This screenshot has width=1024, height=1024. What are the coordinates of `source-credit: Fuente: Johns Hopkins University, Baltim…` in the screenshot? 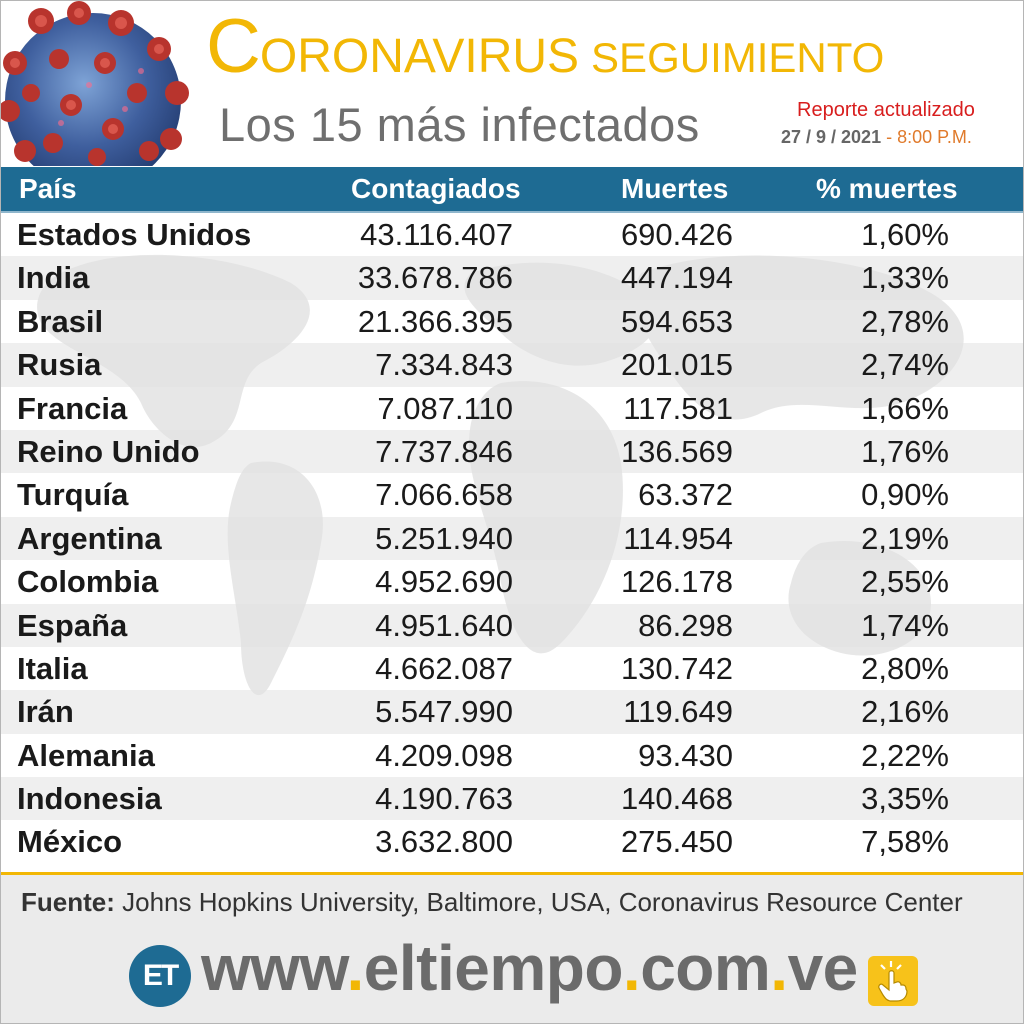 It's located at (492, 902).